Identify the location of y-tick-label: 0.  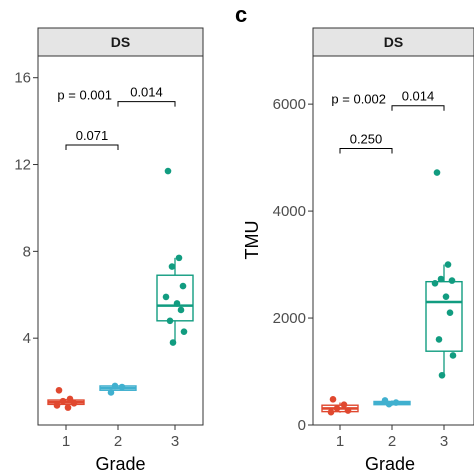
(302, 425).